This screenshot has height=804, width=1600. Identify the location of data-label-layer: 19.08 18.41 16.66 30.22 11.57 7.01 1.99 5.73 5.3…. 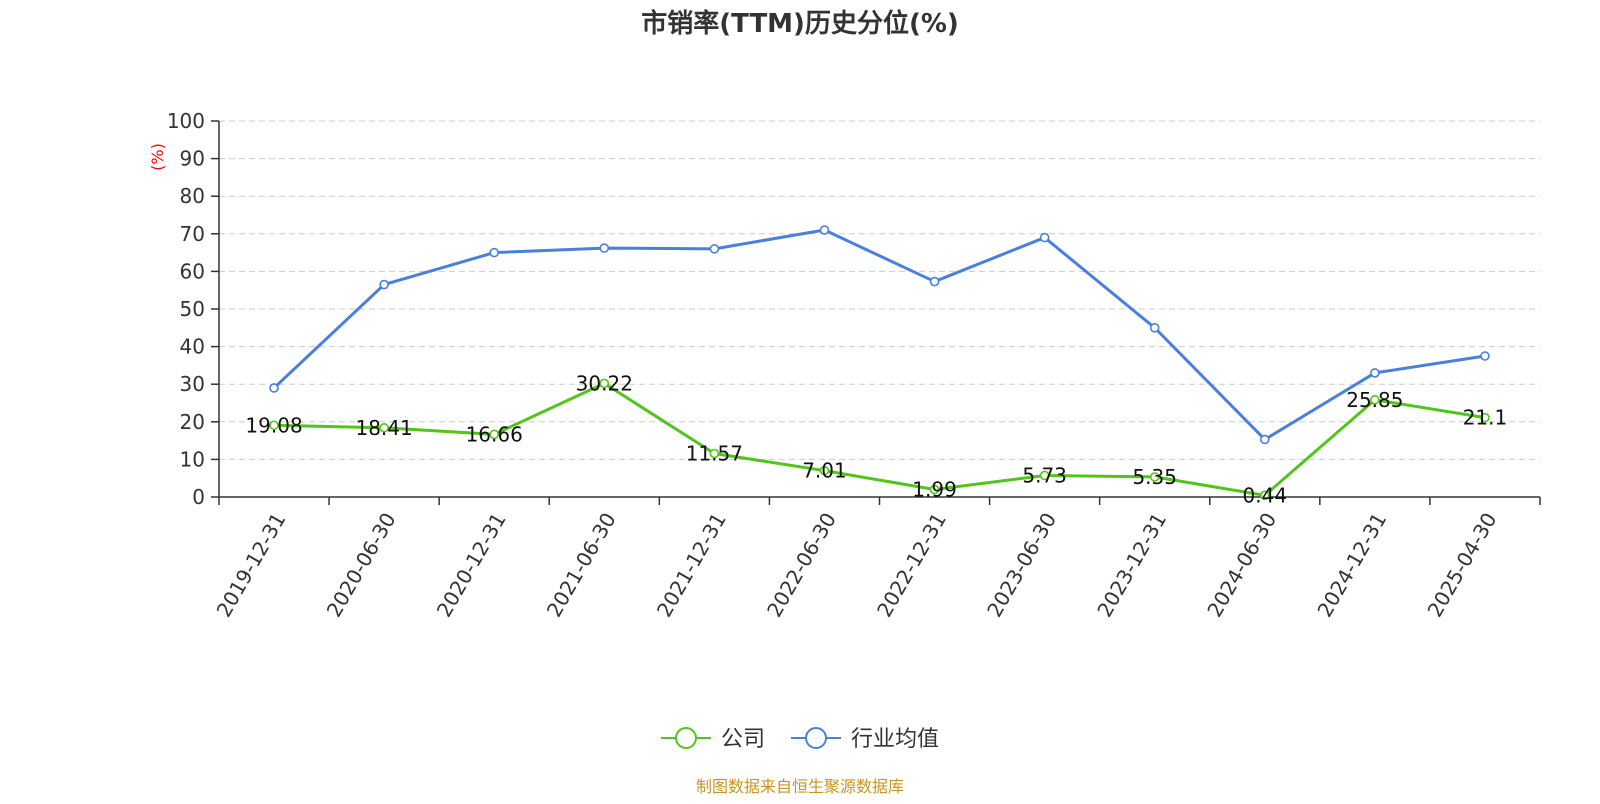
(876, 439).